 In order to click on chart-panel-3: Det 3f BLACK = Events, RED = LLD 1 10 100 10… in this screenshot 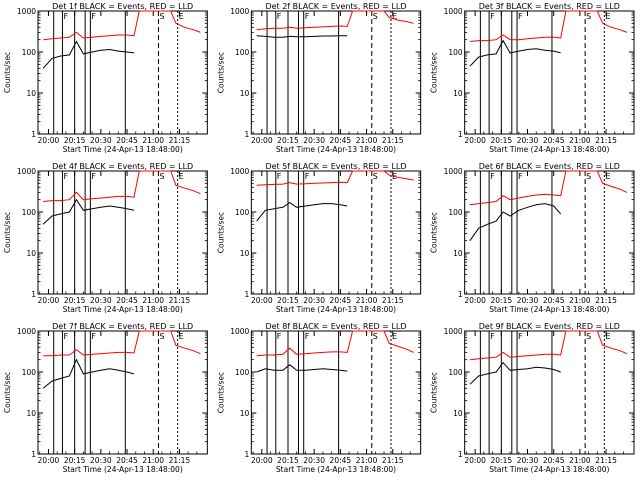, I will do `click(532, 78)`.